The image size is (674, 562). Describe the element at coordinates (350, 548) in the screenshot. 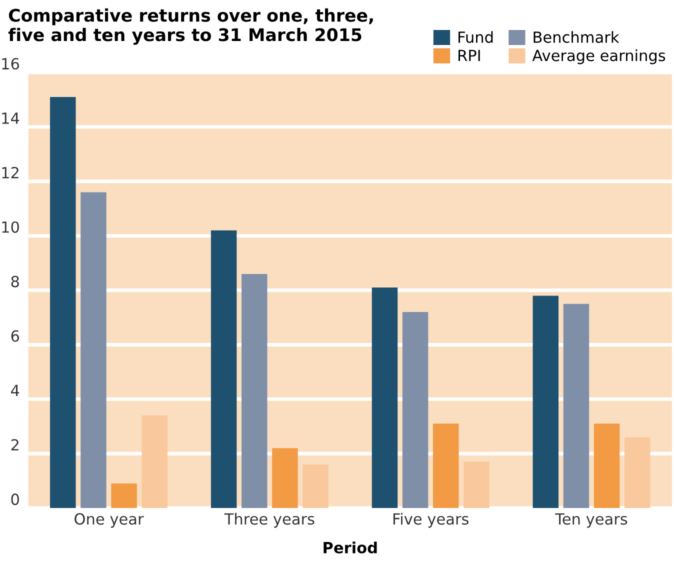

I see `x-axis-title: Period` at that location.